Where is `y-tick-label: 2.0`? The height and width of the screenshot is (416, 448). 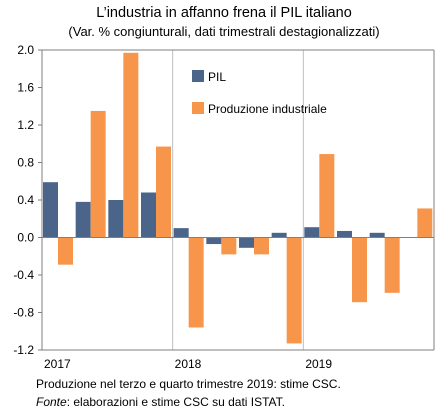 y-tick-label: 2.0 is located at coordinates (25, 50).